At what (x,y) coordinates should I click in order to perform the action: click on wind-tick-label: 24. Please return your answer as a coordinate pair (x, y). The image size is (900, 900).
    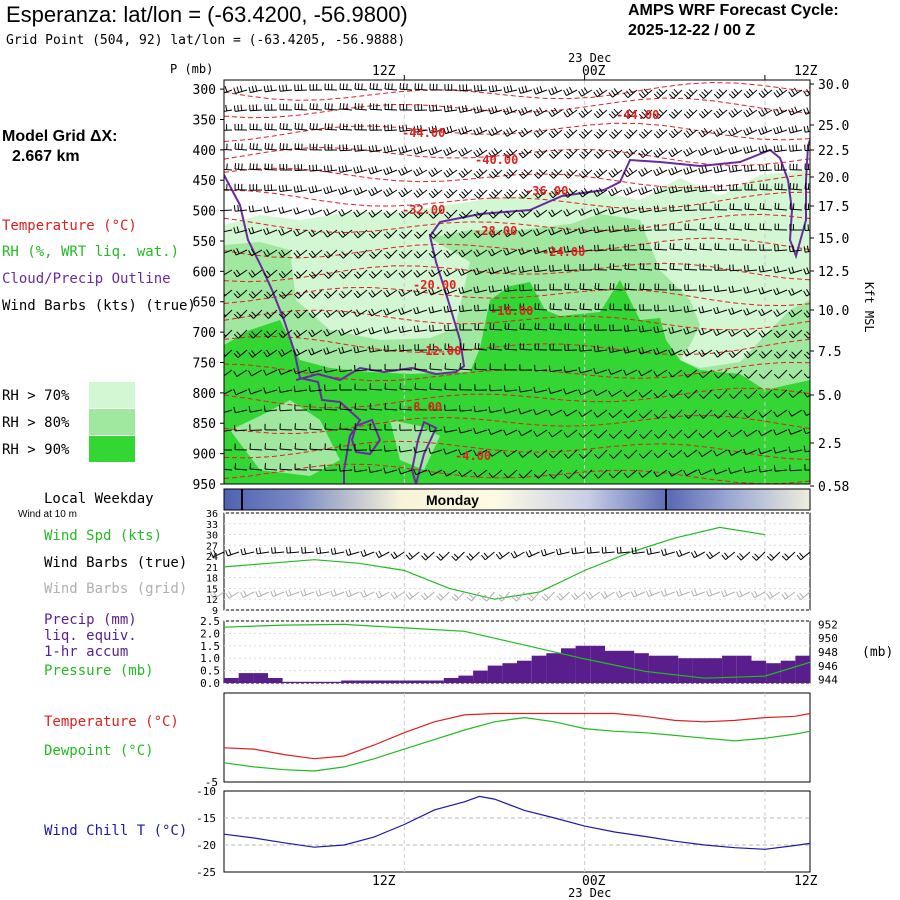
    Looking at the image, I should click on (212, 557).